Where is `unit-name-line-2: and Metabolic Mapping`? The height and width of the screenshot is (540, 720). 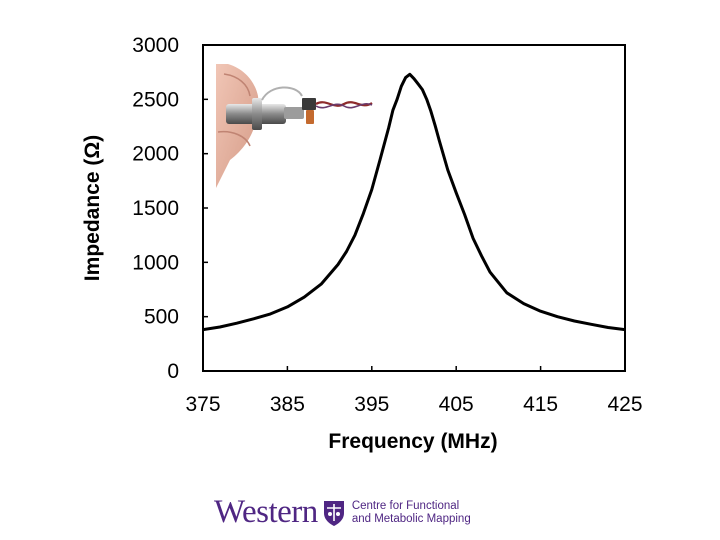 unit-name-line-2: and Metabolic Mapping is located at coordinates (411, 518).